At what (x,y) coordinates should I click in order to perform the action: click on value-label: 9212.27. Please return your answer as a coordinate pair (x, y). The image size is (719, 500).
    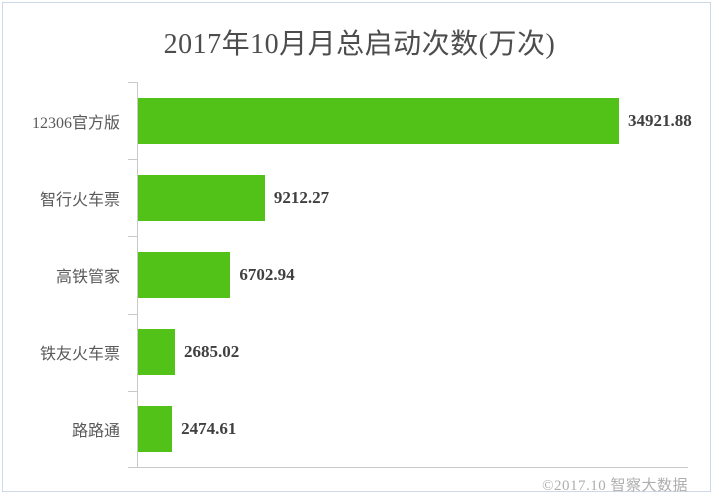
    Looking at the image, I should click on (301, 197).